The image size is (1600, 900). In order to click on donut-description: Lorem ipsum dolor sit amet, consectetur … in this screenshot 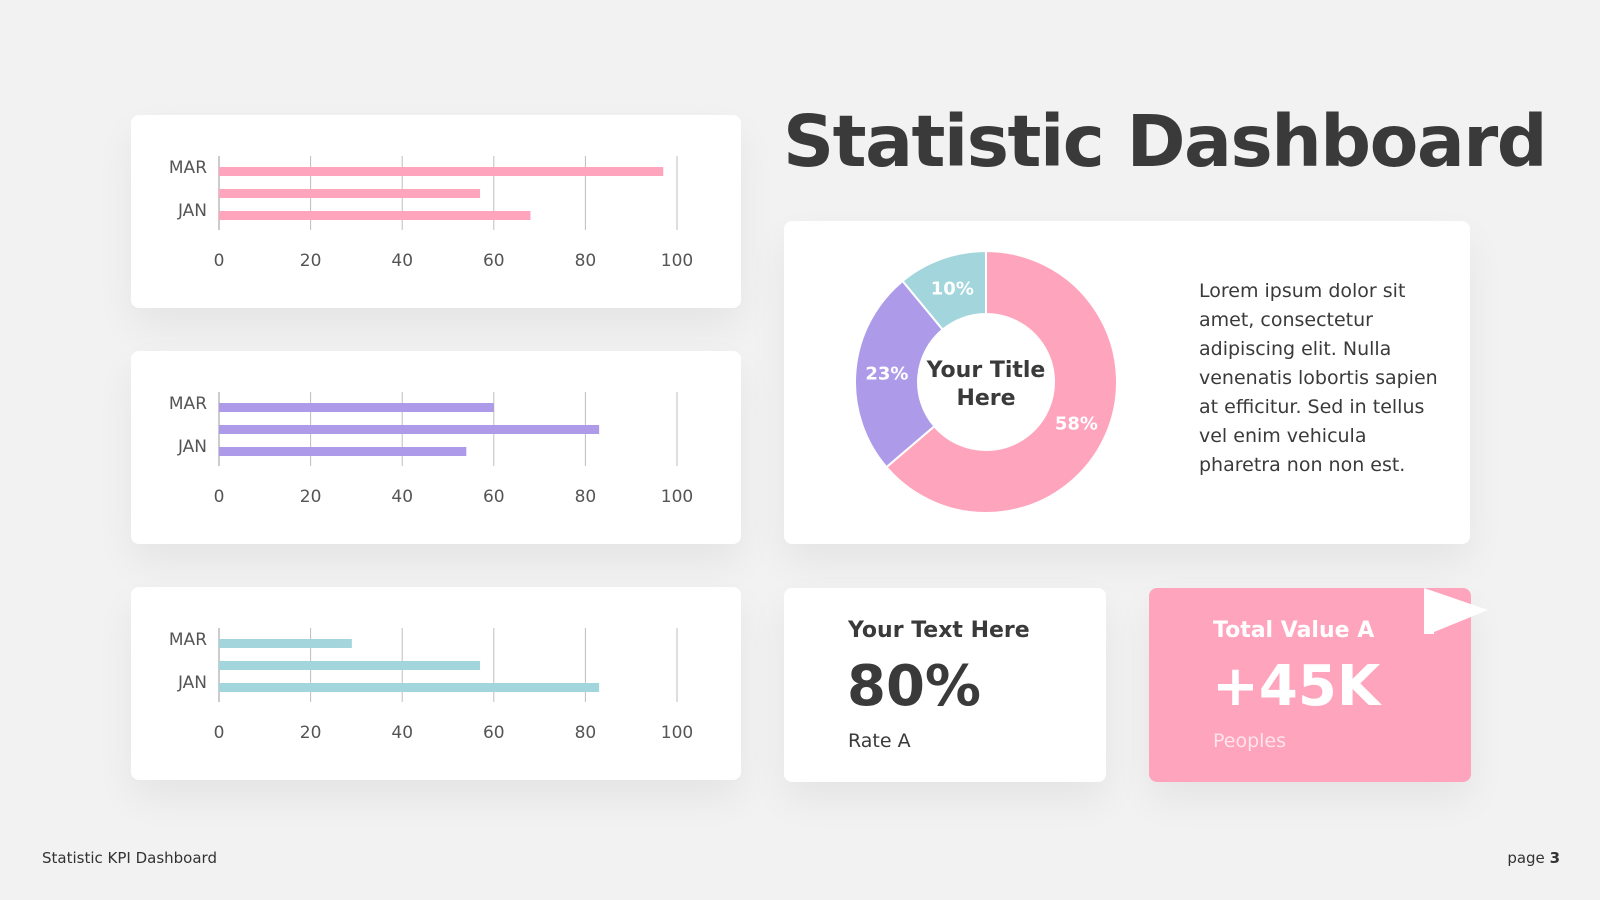, I will do `click(1318, 378)`.